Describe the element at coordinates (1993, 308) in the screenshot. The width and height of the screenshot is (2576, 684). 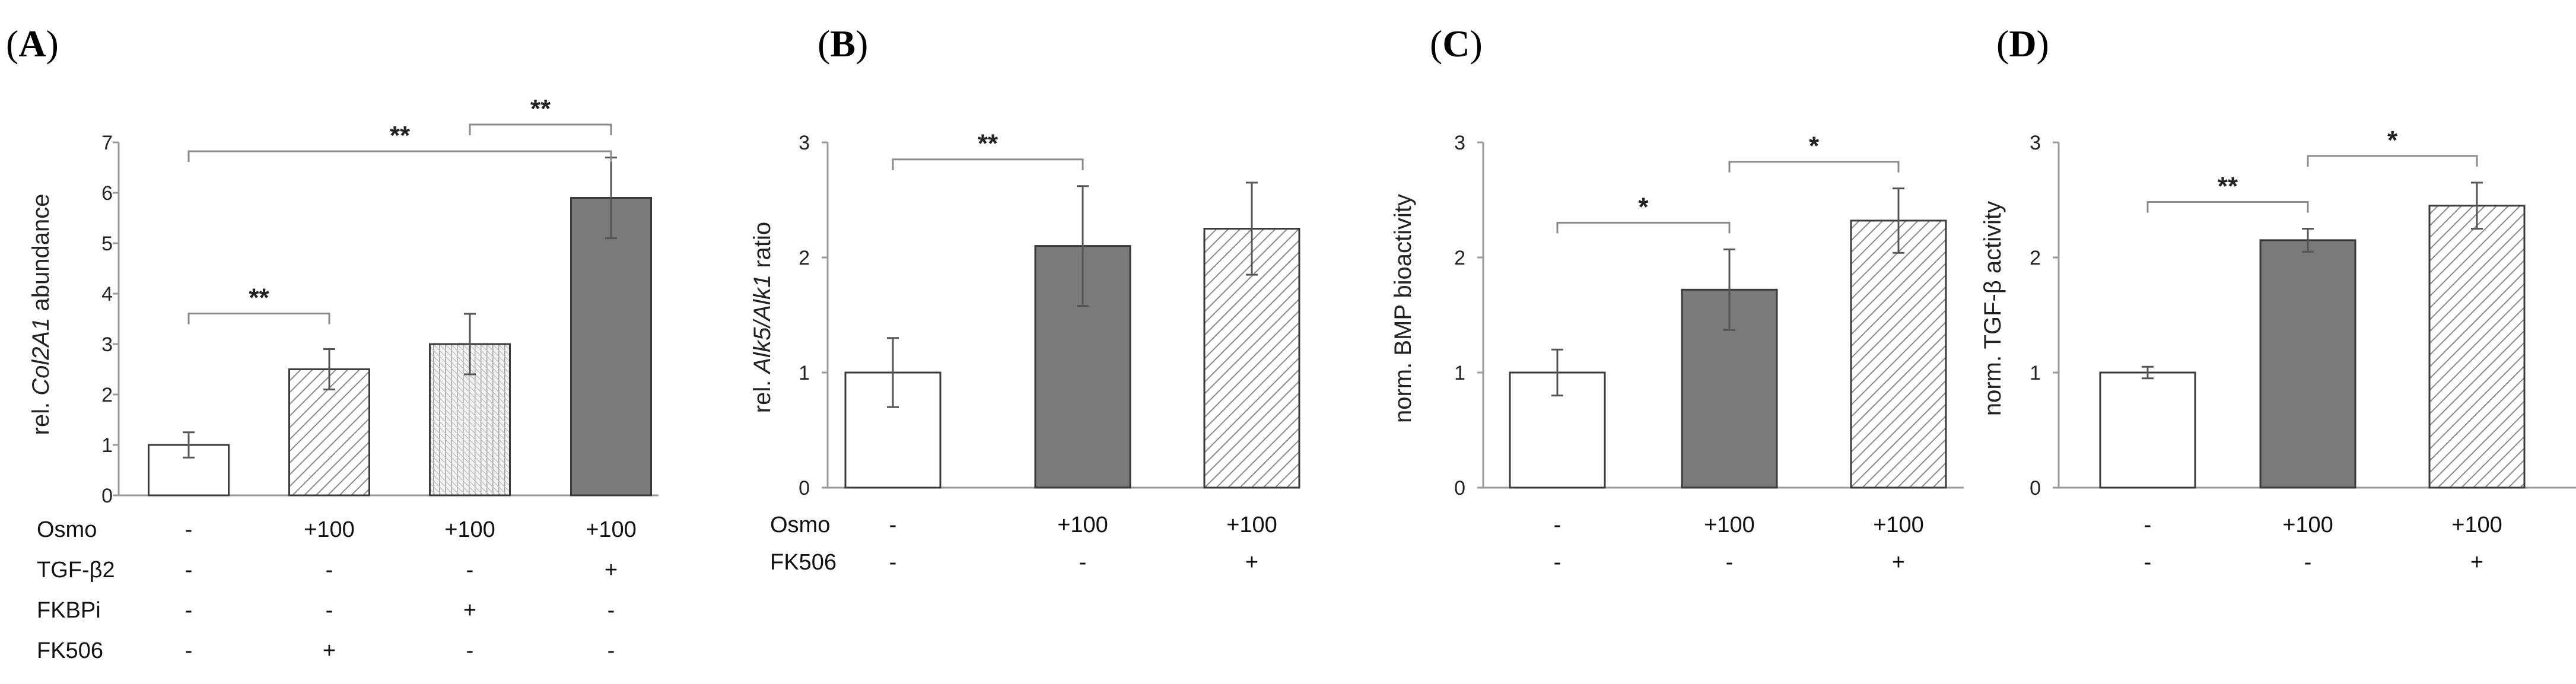
I see `y-axis-label: norm. TGF-β activity` at that location.